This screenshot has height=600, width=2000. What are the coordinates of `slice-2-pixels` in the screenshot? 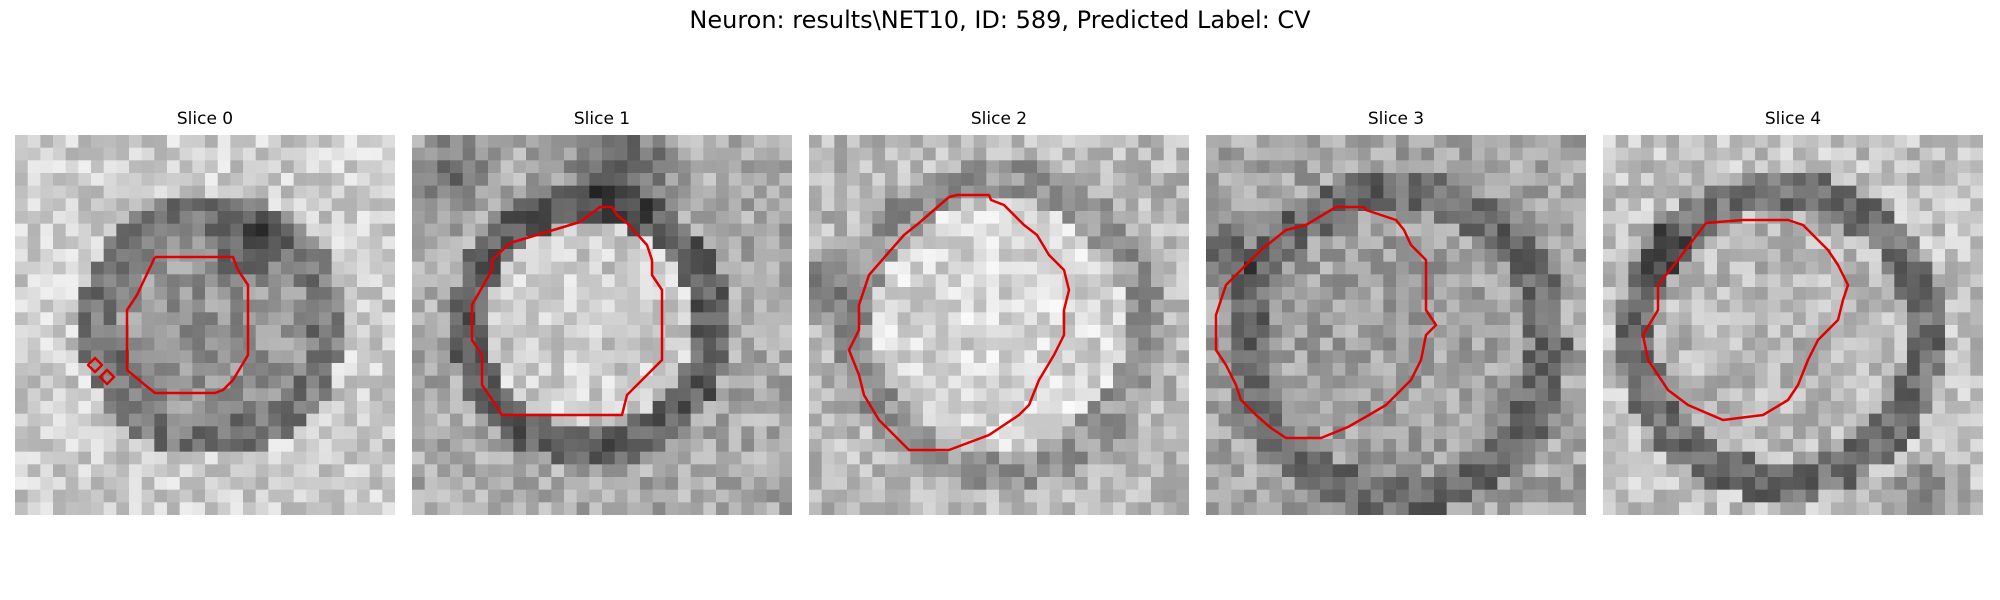 It's located at (999, 325).